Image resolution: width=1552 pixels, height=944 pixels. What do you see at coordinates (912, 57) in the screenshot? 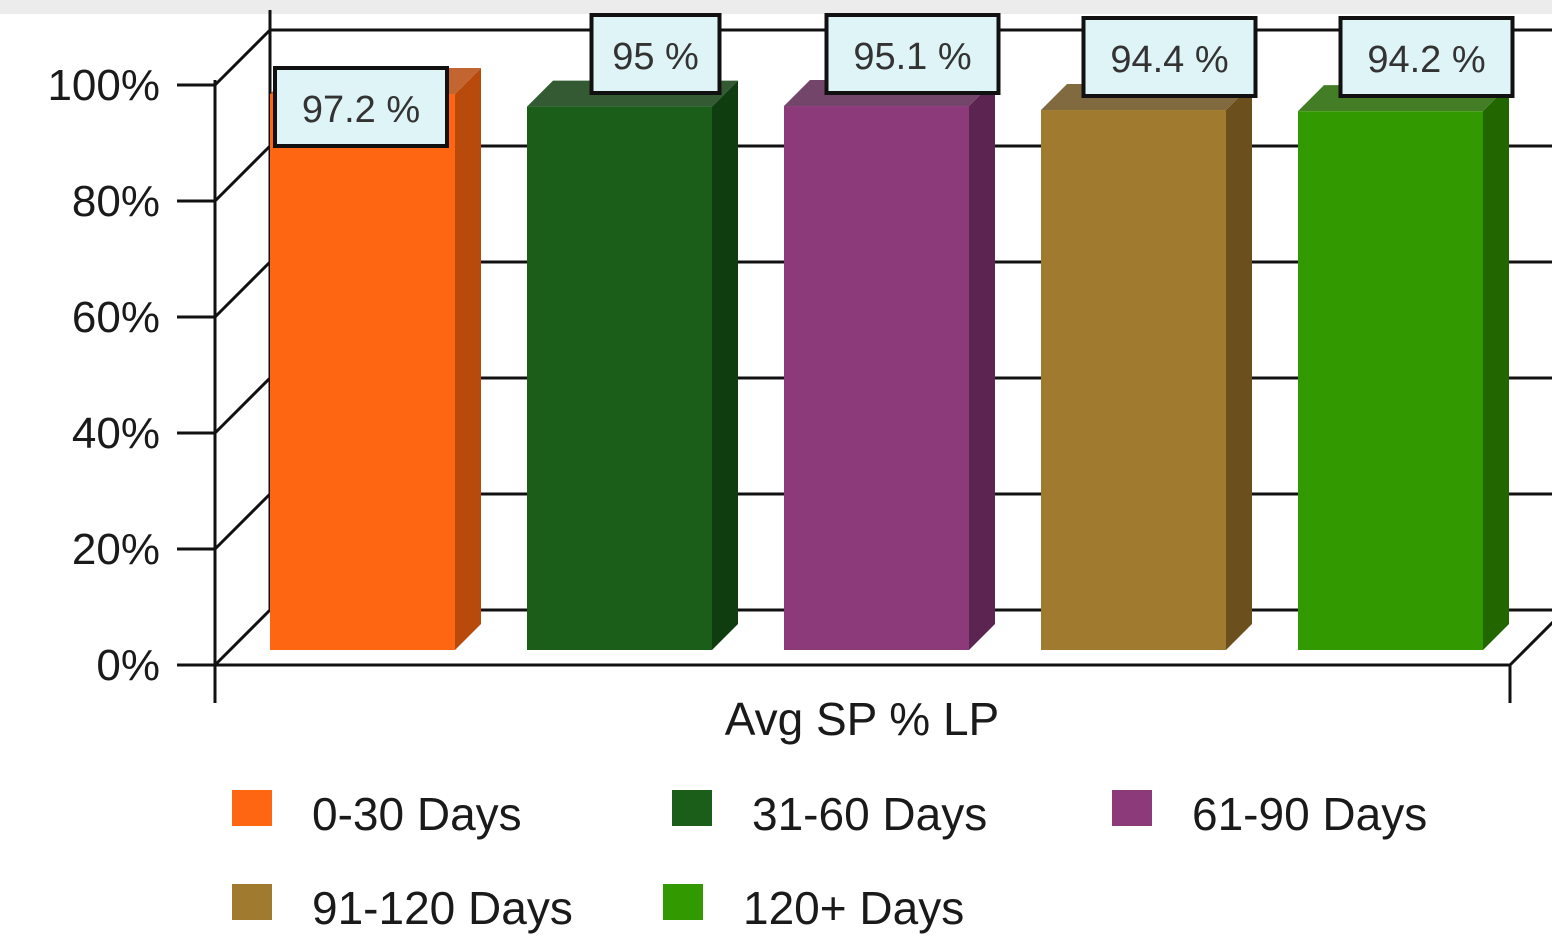
I see `data-label-text: 95.1 %` at bounding box center [912, 57].